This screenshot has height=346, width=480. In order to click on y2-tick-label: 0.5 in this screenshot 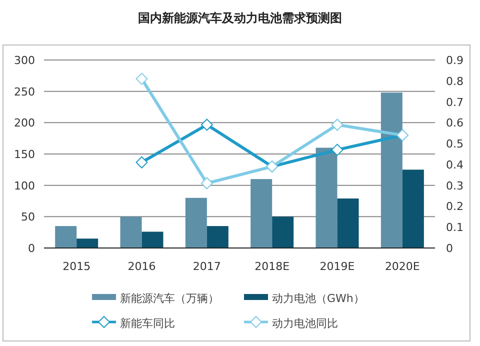, I will do `click(455, 144)`.